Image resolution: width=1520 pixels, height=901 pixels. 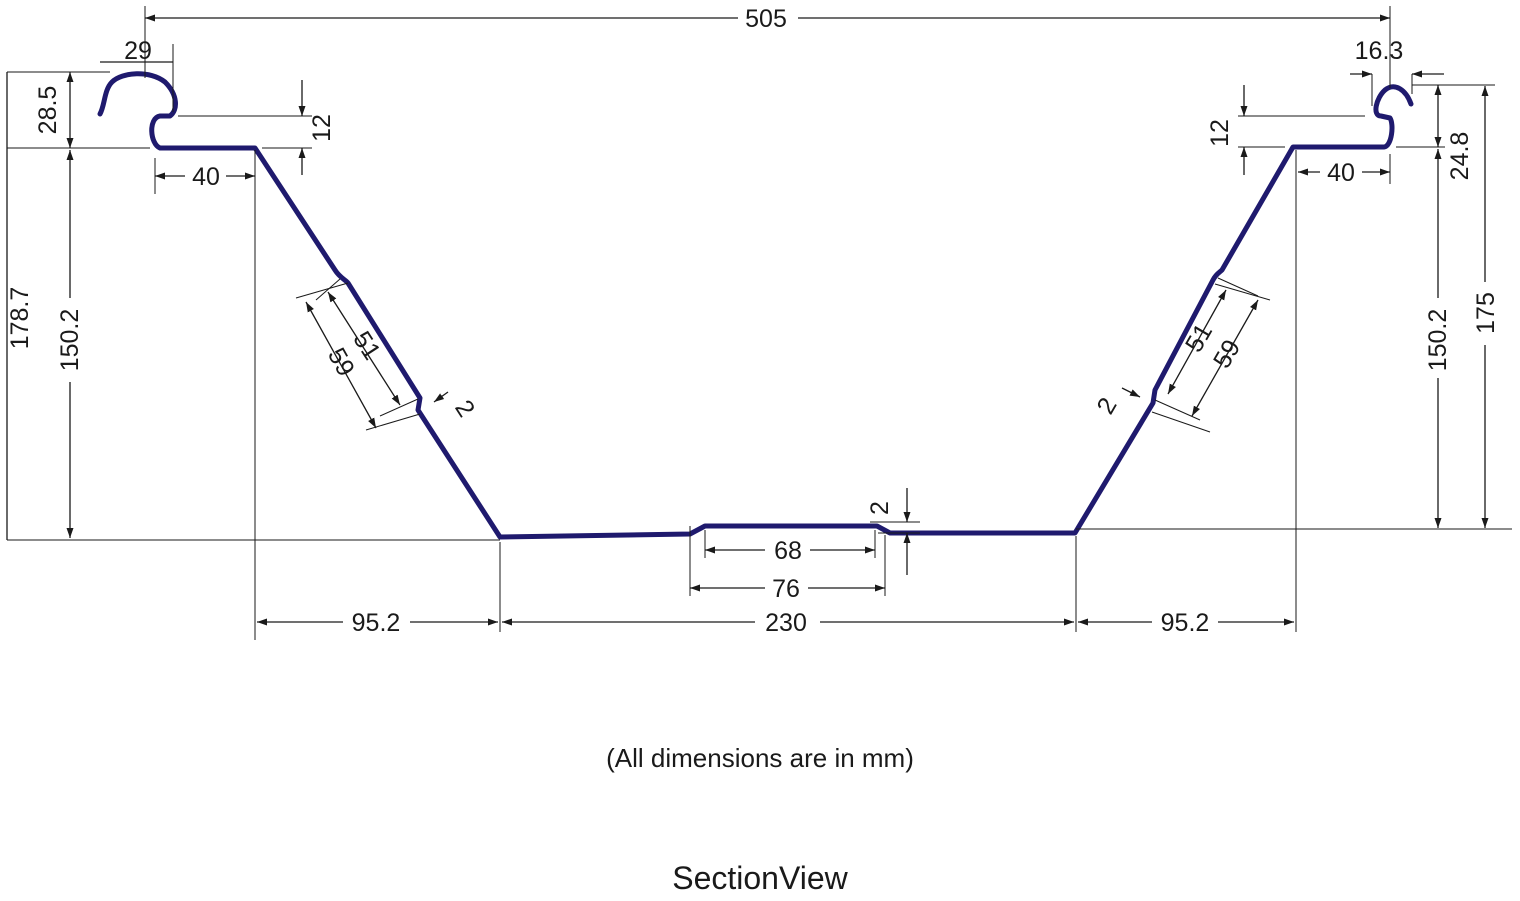 What do you see at coordinates (786, 589) in the screenshot?
I see `dim-bottom-rib-outer: 76` at bounding box center [786, 589].